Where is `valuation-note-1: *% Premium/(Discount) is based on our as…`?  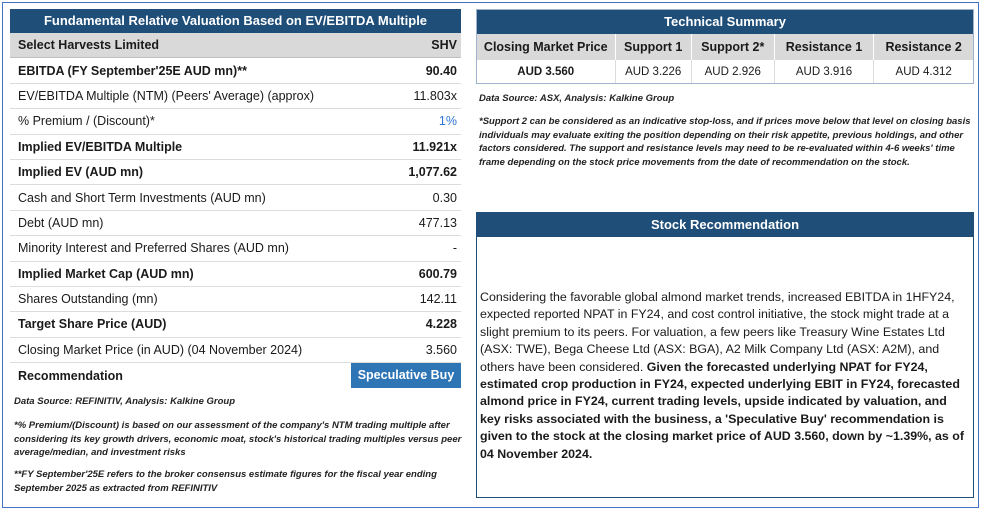 valuation-note-1: *% Premium/(Discount) is based on our as… is located at coordinates (238, 439).